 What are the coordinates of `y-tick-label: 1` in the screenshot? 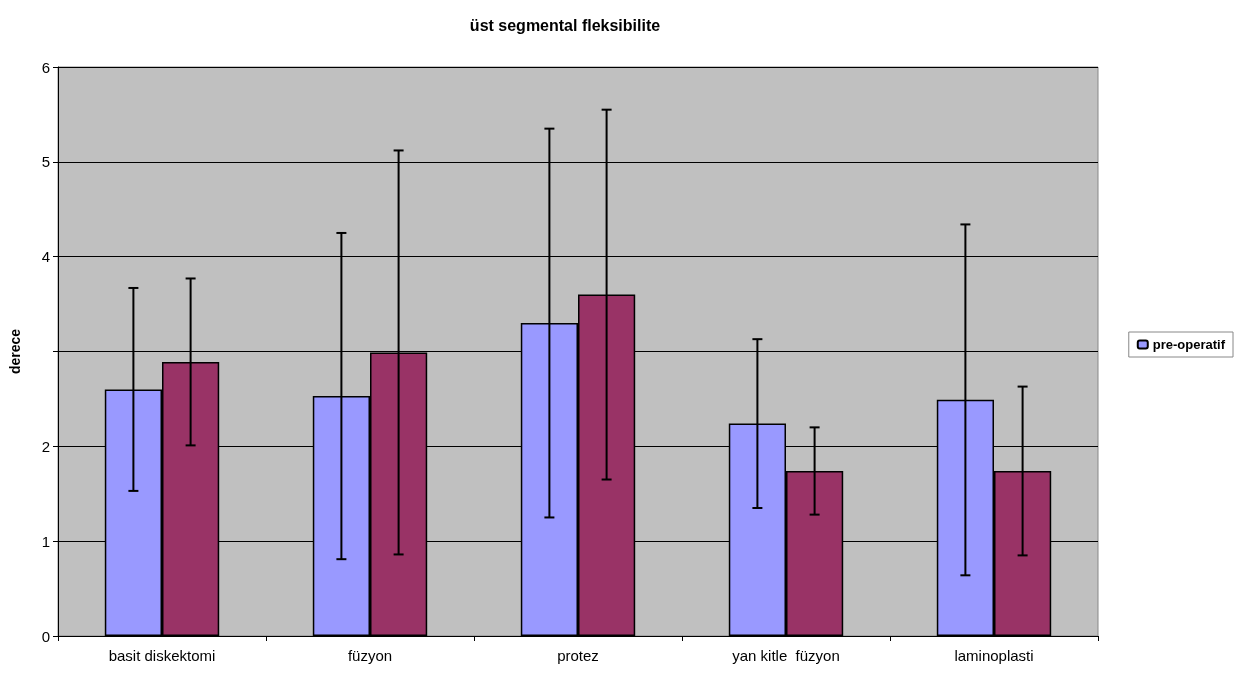 It's located at (45, 541).